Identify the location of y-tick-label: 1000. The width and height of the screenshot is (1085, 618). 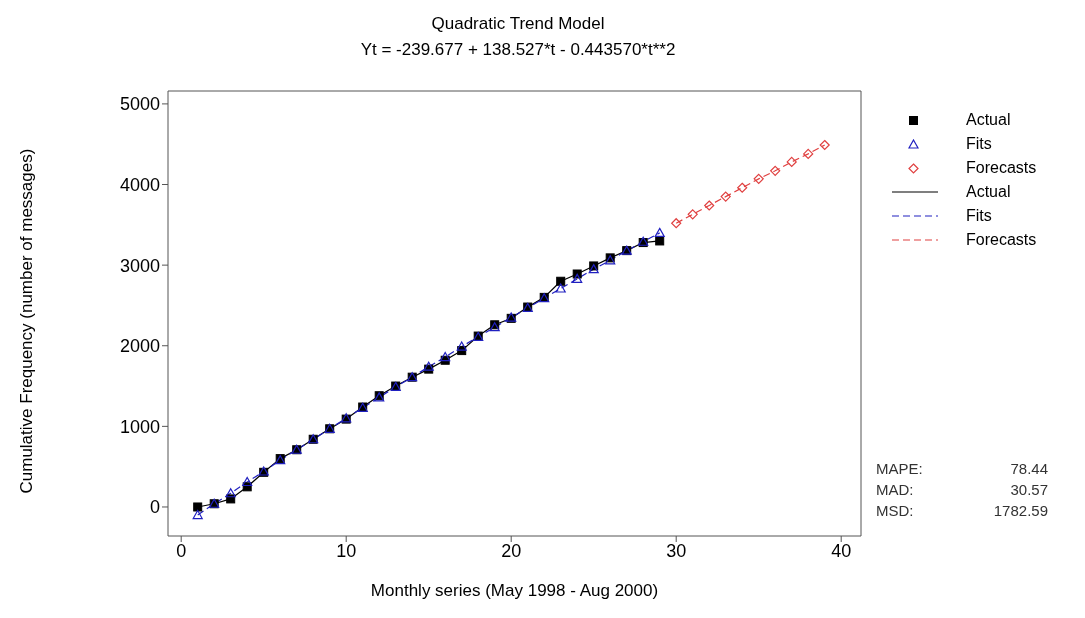
(139, 426).